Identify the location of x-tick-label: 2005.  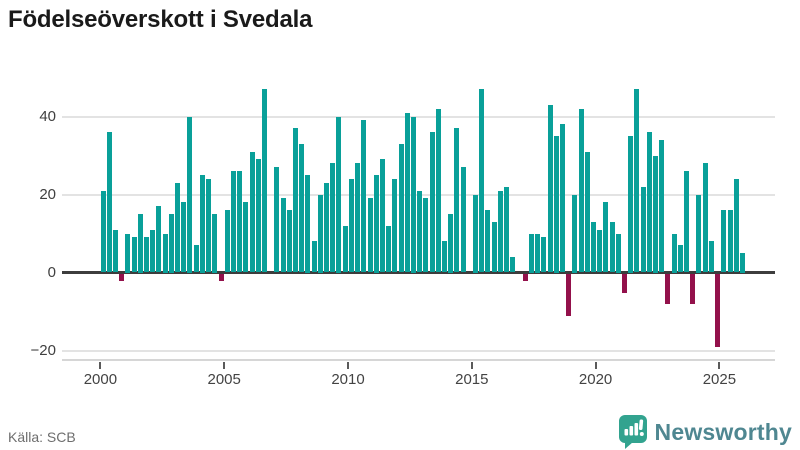
(224, 379).